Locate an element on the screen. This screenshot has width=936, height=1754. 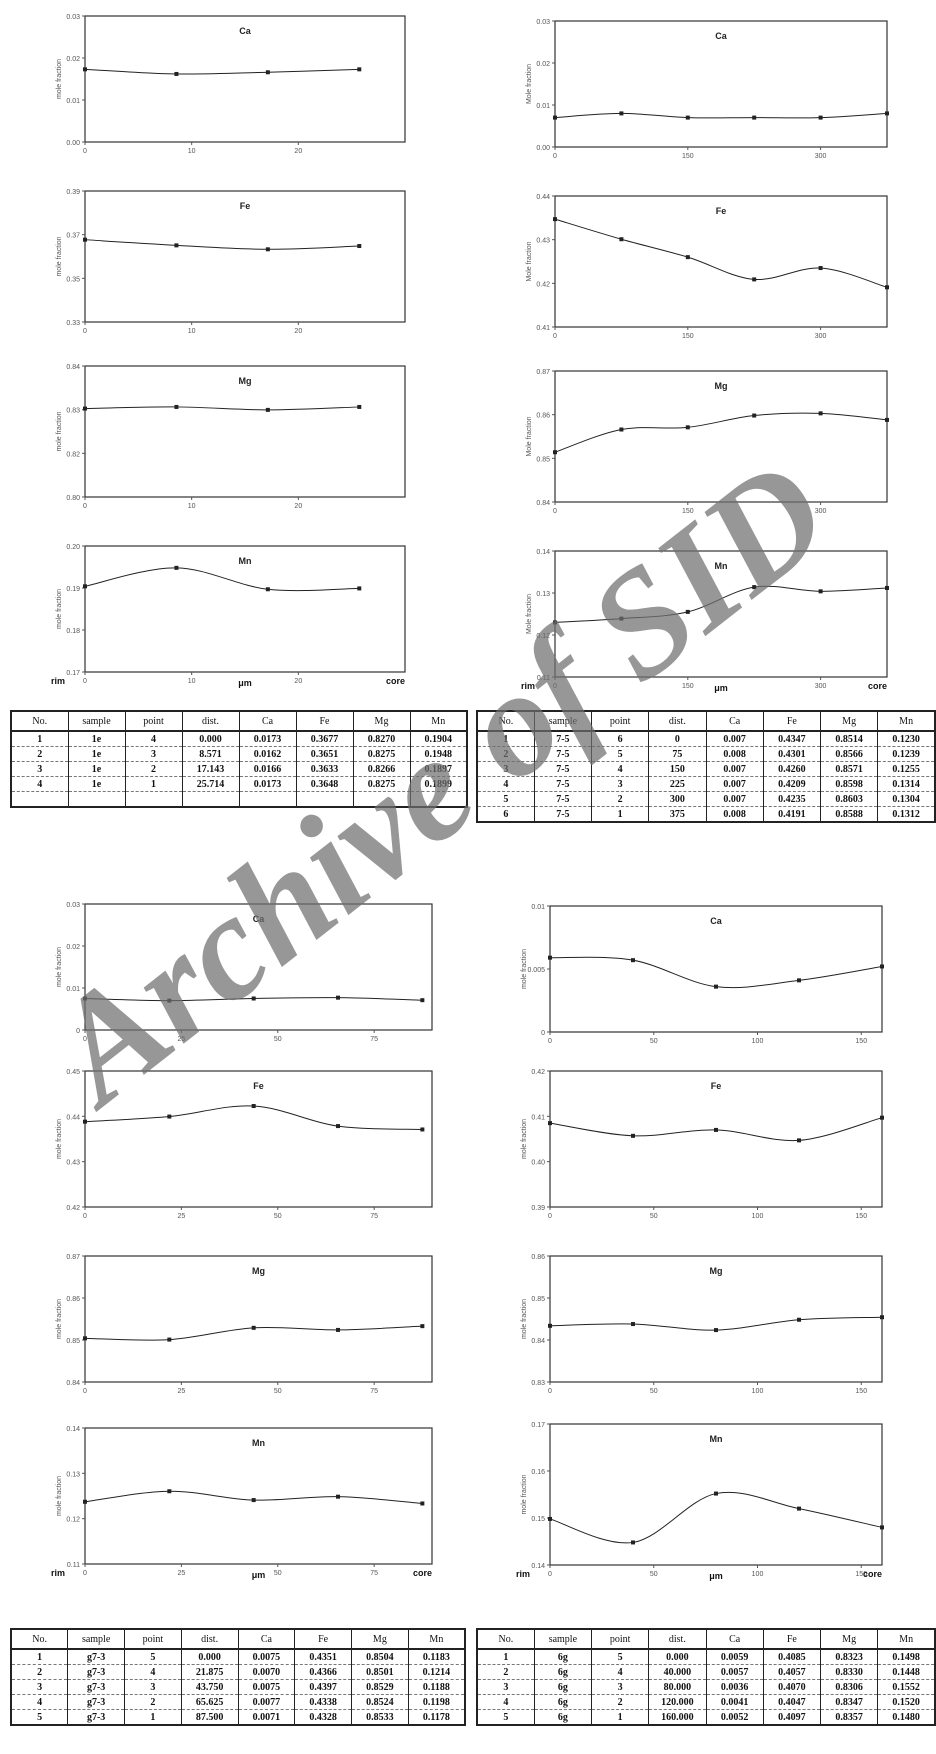
table-cell: 0.3633 is located at coordinates (324, 769).